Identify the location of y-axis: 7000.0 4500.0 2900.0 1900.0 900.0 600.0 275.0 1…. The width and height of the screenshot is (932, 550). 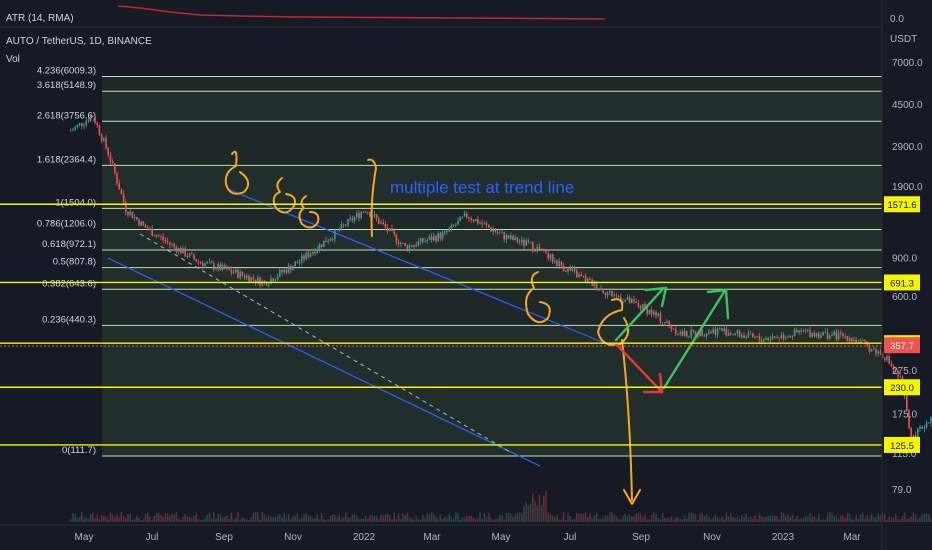
(907, 277).